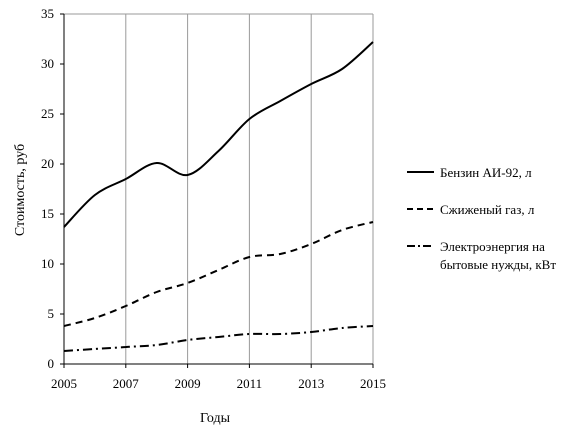  What do you see at coordinates (188, 383) in the screenshot?
I see `x-tick-label: 2009` at bounding box center [188, 383].